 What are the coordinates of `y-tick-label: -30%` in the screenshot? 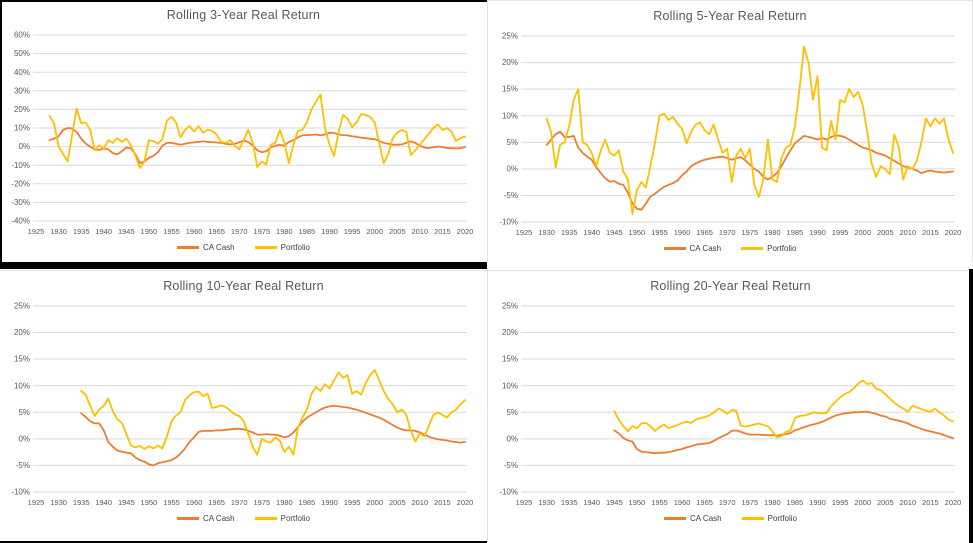 It's located at (20, 202).